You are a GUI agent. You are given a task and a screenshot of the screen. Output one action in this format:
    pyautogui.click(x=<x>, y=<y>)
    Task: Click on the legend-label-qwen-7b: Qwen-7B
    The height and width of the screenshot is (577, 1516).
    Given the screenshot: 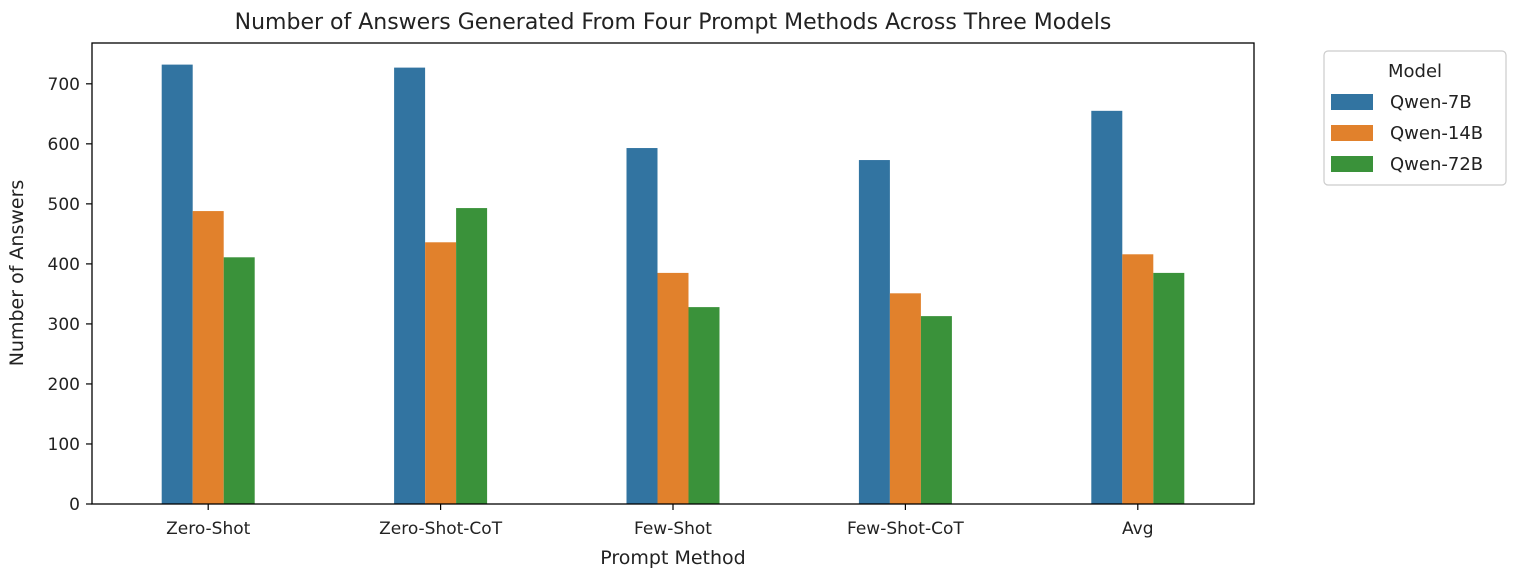 What is the action you would take?
    pyautogui.click(x=1431, y=102)
    